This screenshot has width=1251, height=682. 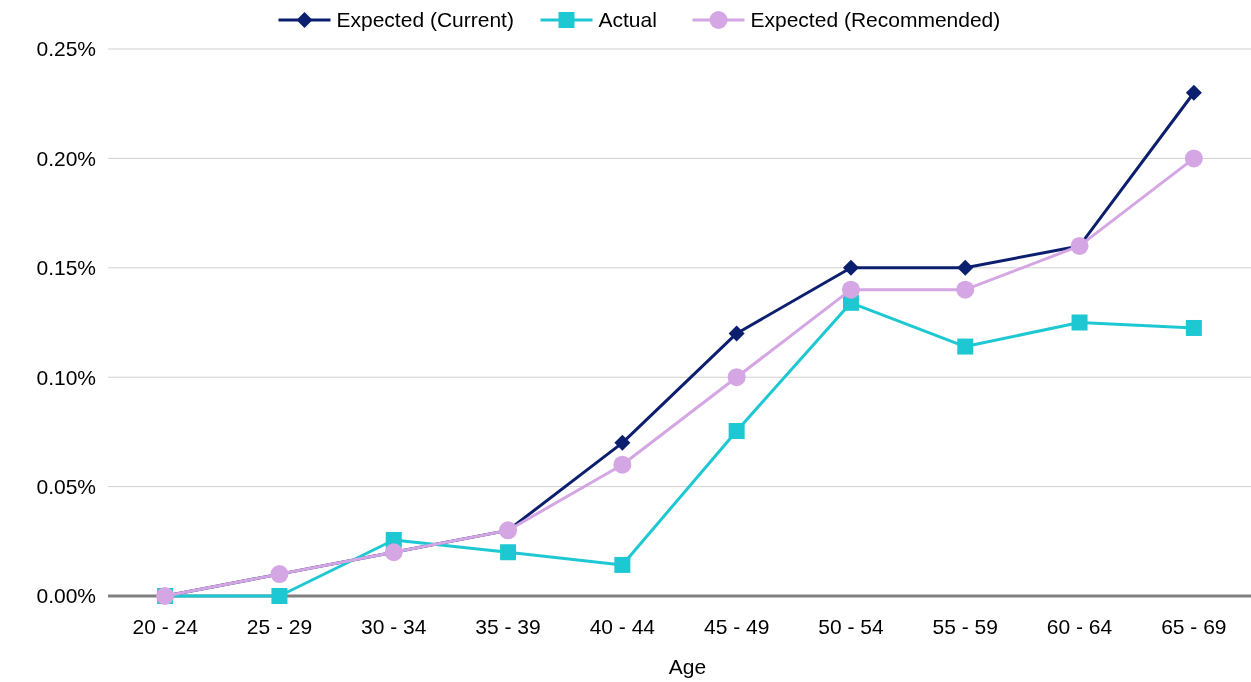 I want to click on y-tick-label: 0.15%, so click(x=66, y=268).